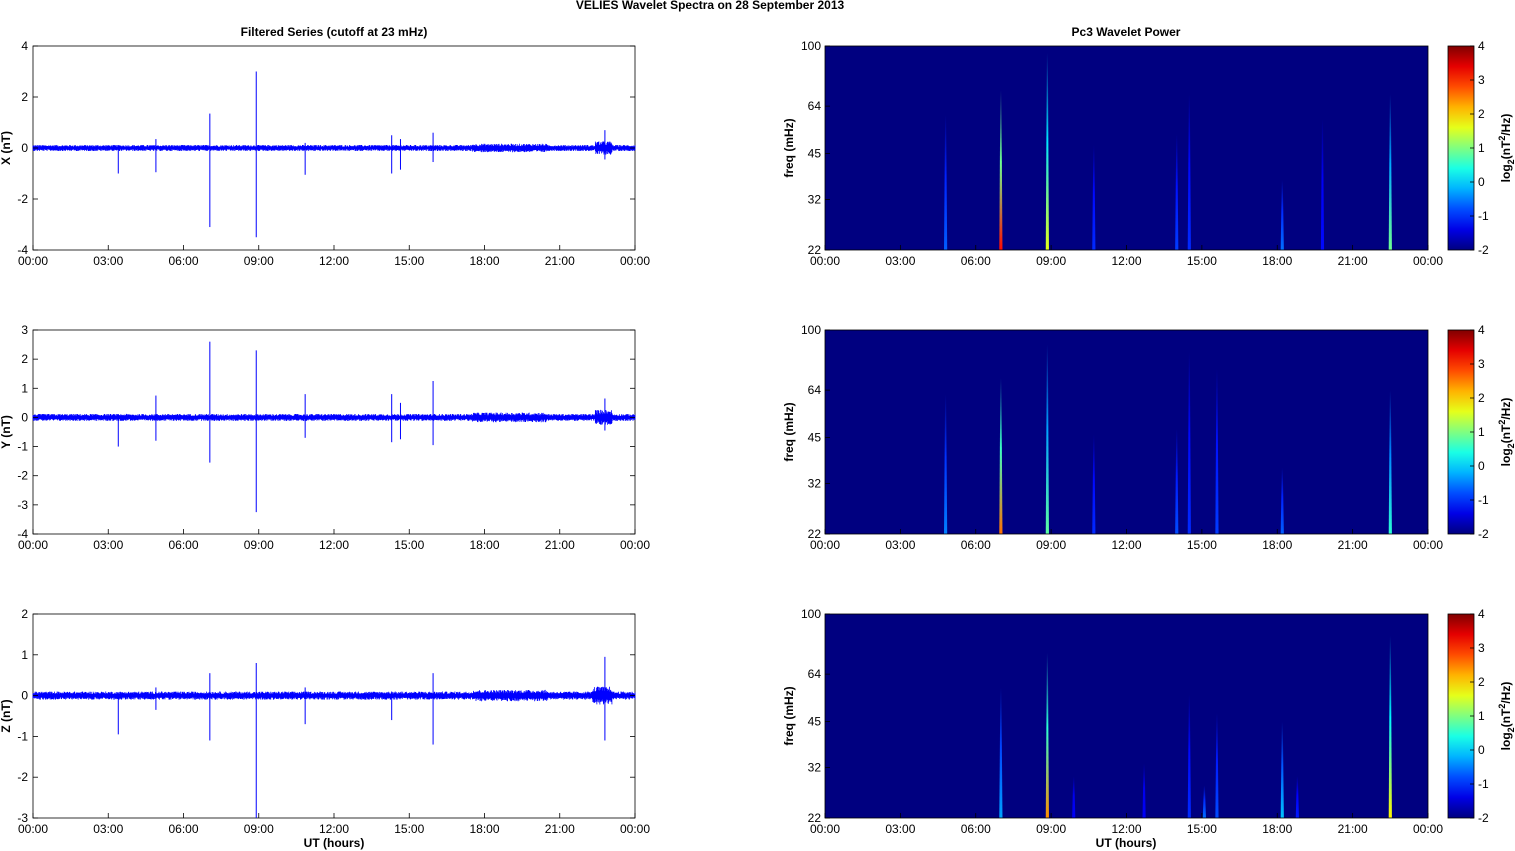  I want to click on ytick-label: 4, so click(24, 46).